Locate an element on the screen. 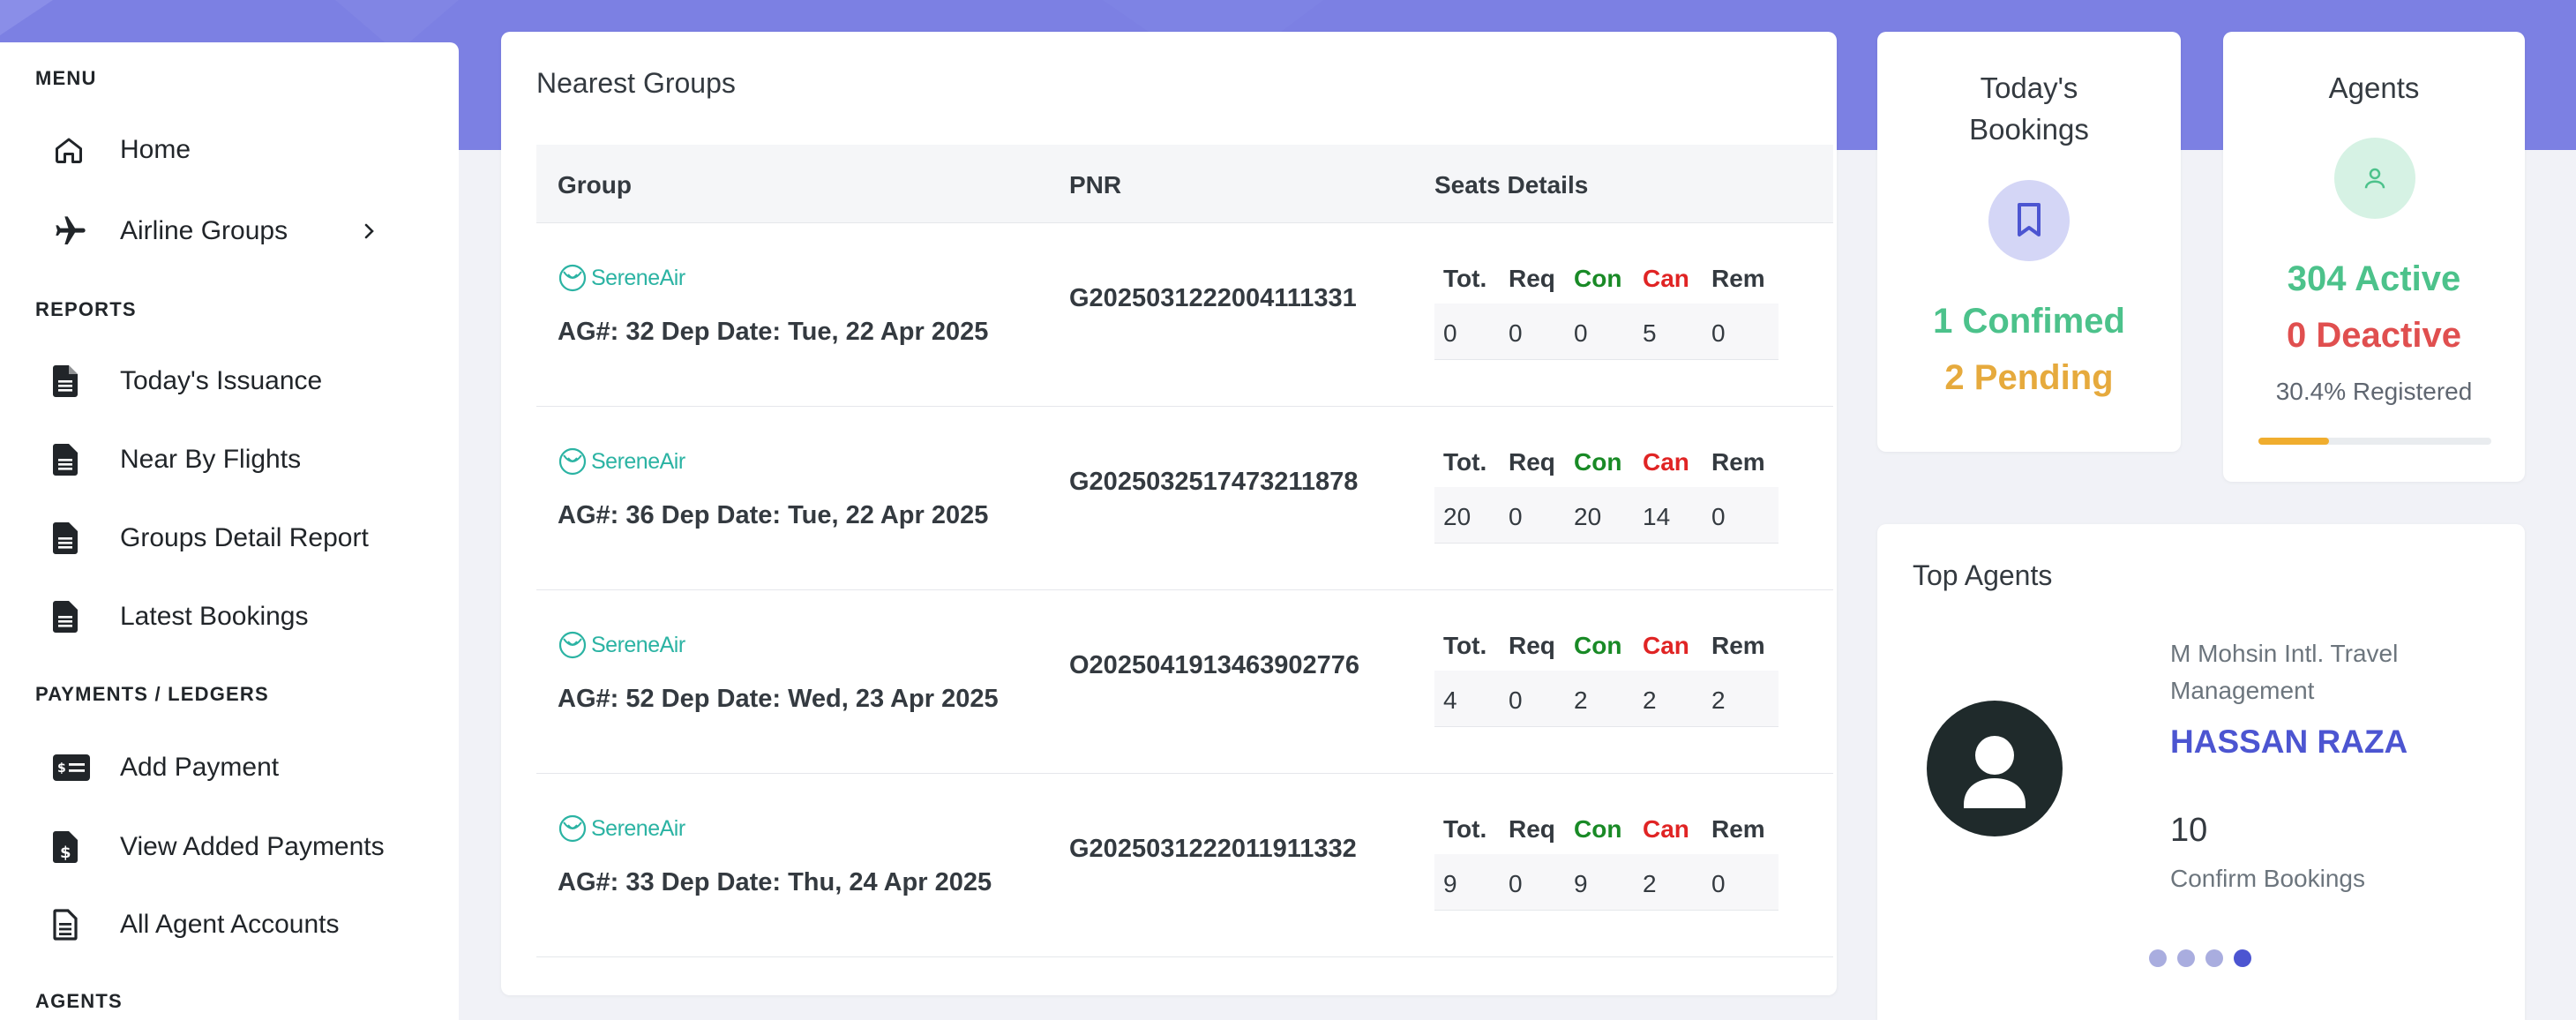 Image resolution: width=2576 pixels, height=1020 pixels. active-agents: 304 Active is located at coordinates (2374, 278).